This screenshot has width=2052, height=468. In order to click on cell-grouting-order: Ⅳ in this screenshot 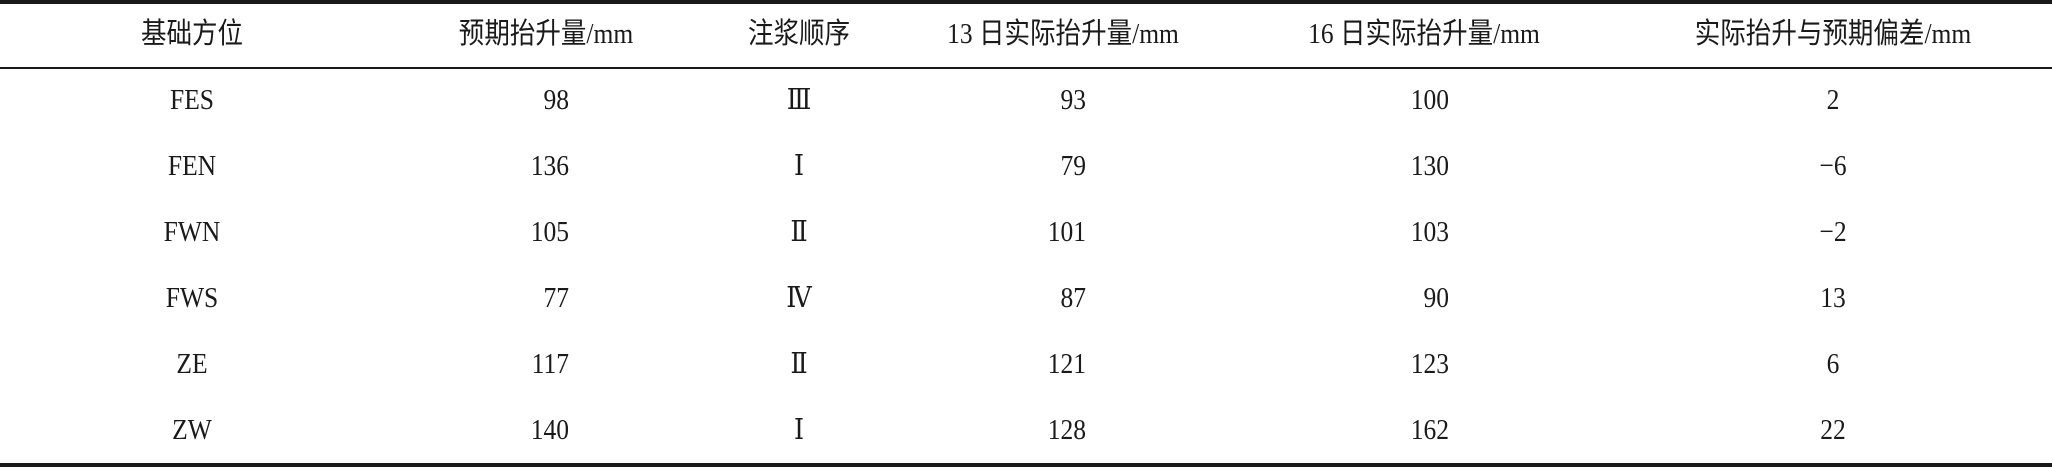, I will do `click(799, 298)`.